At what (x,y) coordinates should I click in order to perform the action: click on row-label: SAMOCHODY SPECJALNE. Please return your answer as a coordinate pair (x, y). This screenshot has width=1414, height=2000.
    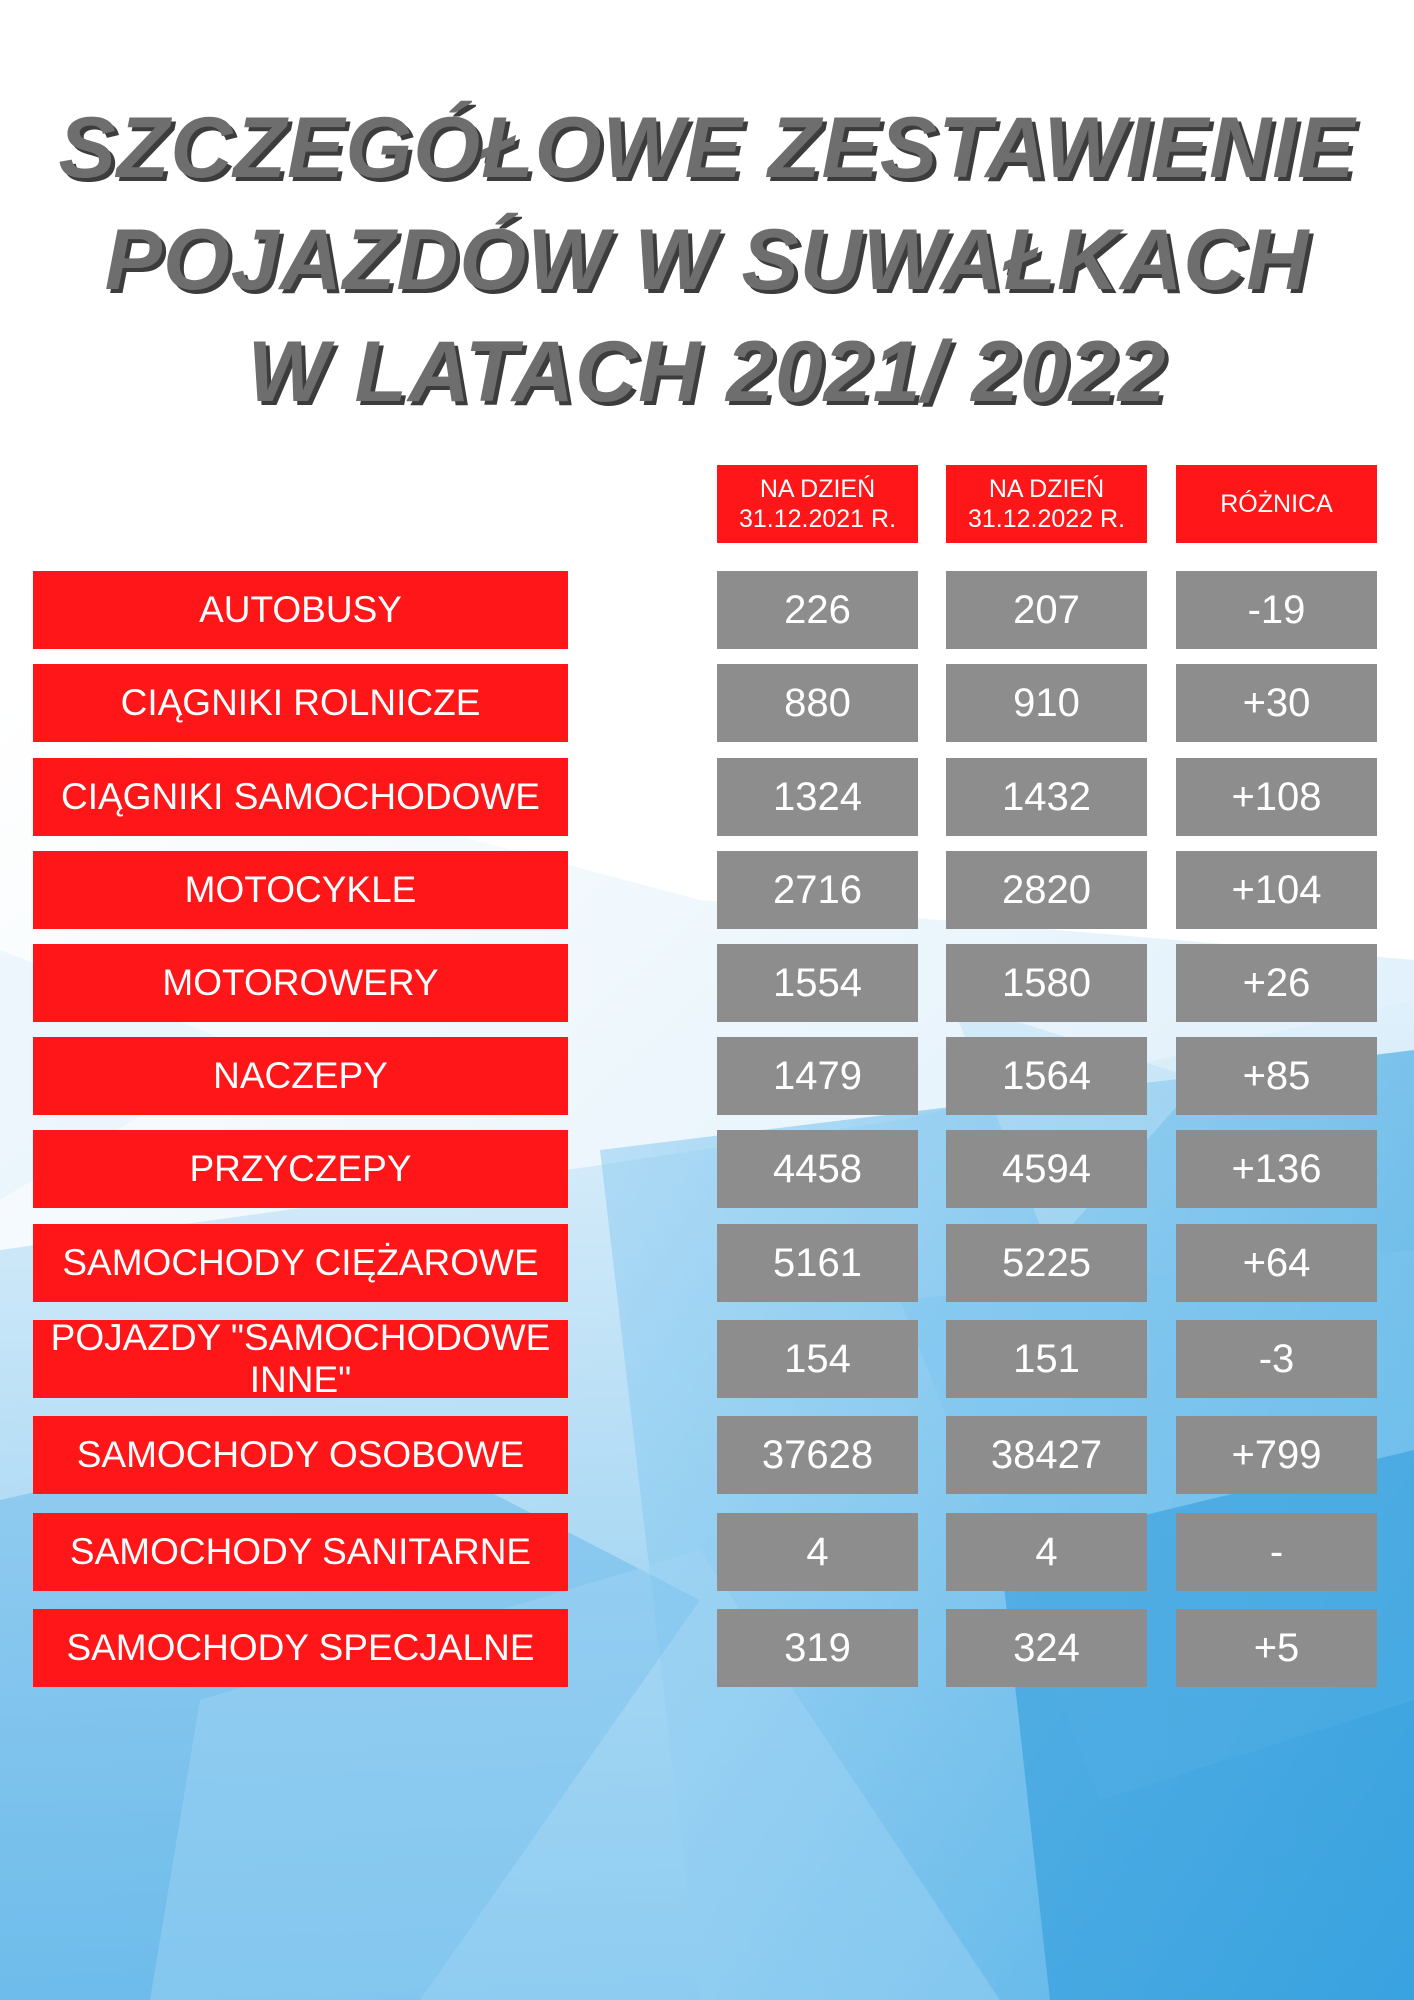
    Looking at the image, I should click on (300, 1648).